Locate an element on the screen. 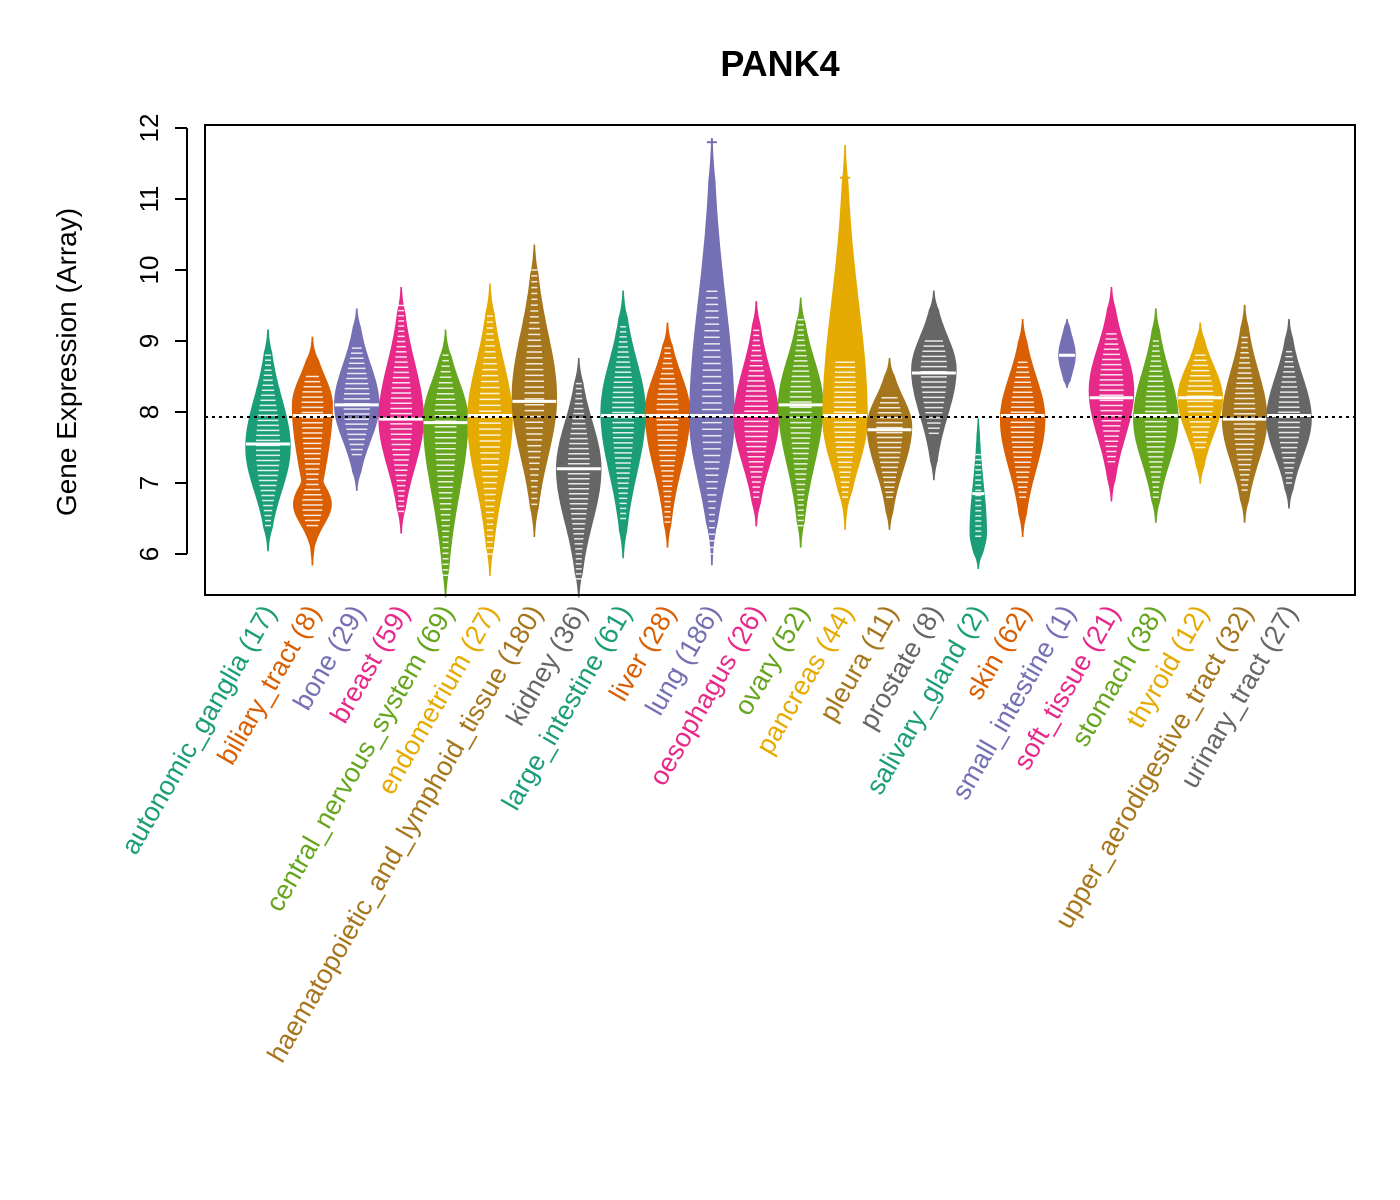 The height and width of the screenshot is (1200, 1400). y-tick-label: 12 is located at coordinates (149, 128).